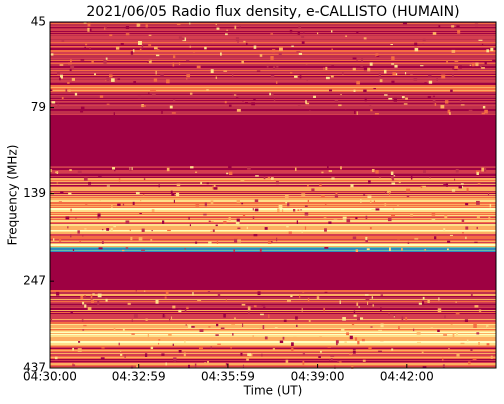  What do you see at coordinates (34, 281) in the screenshot?
I see `y-tick-label: 247` at bounding box center [34, 281].